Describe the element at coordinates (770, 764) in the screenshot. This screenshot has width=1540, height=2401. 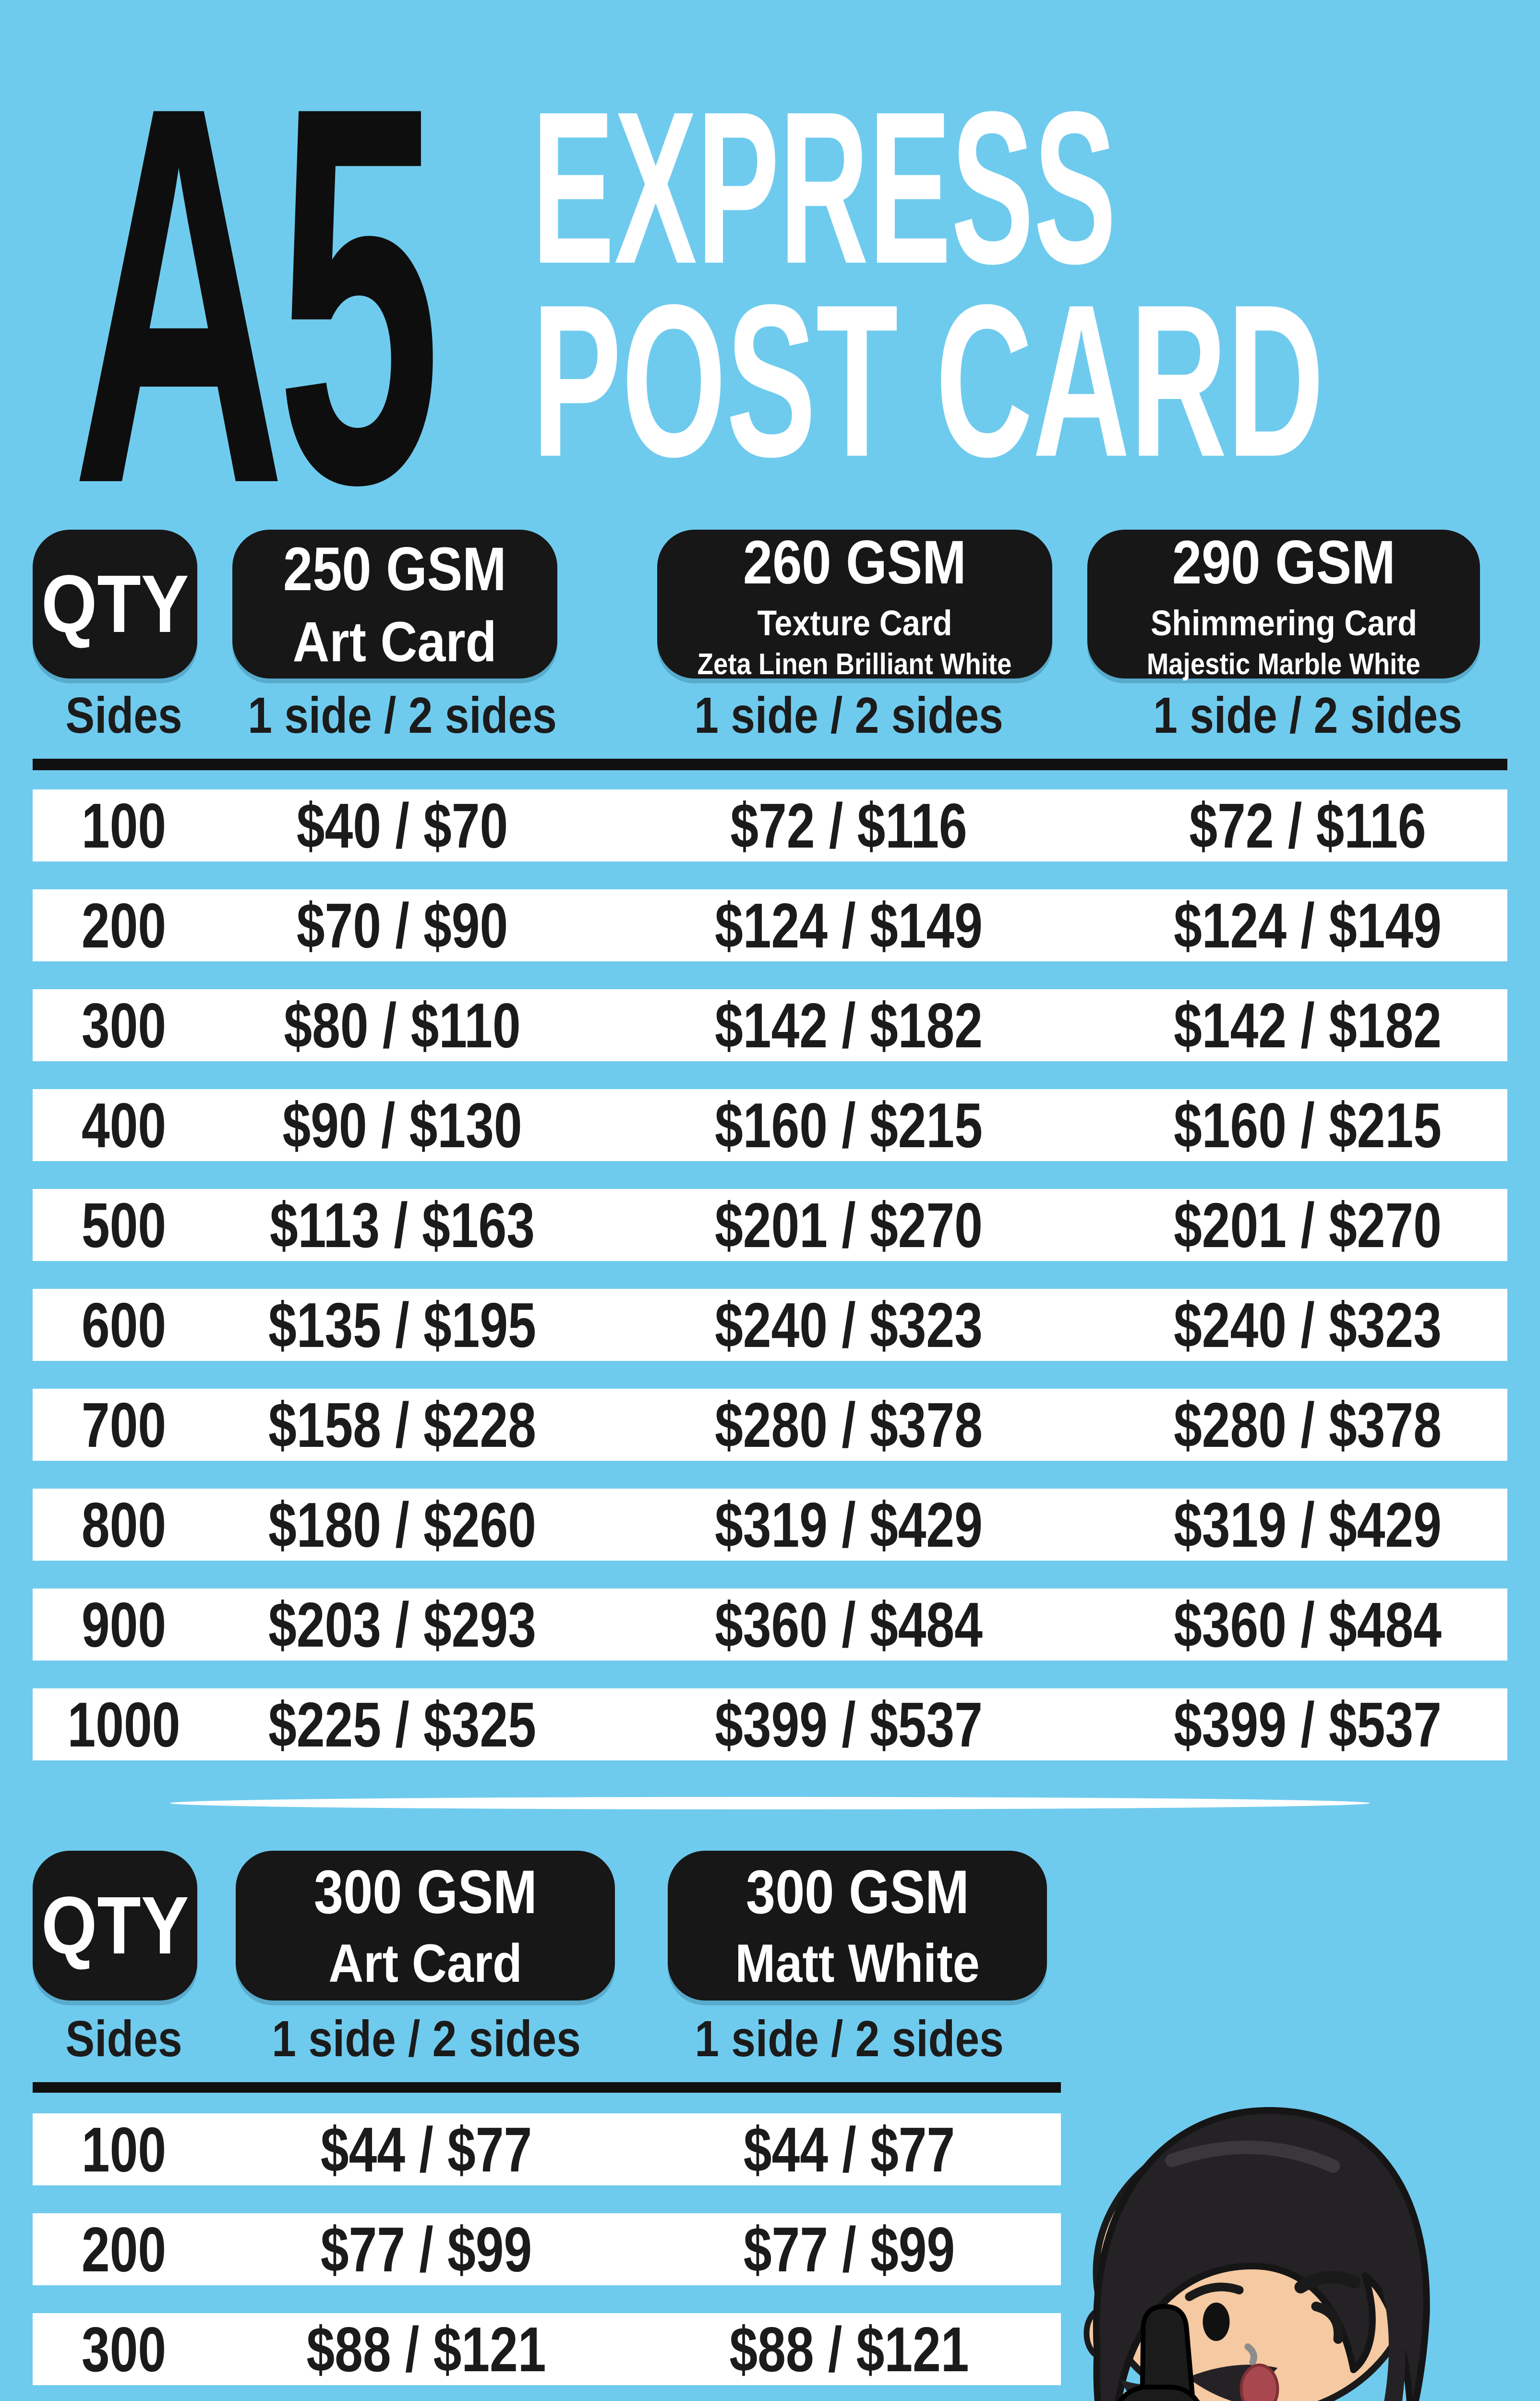
I see `table1-rule` at that location.